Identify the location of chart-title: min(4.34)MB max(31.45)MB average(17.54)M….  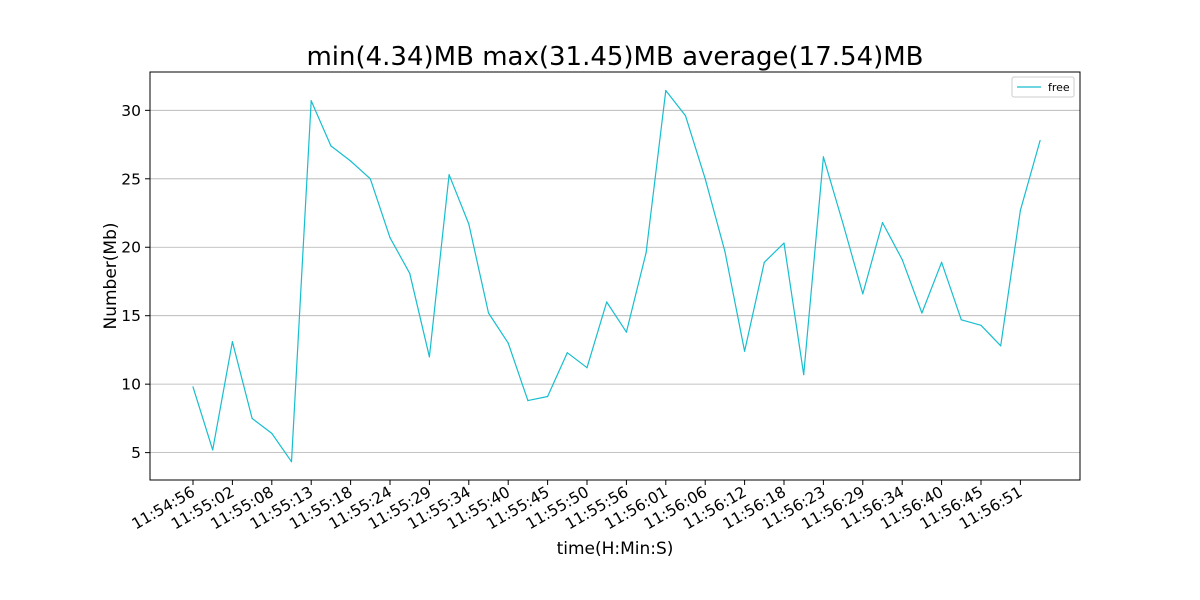
(614, 57).